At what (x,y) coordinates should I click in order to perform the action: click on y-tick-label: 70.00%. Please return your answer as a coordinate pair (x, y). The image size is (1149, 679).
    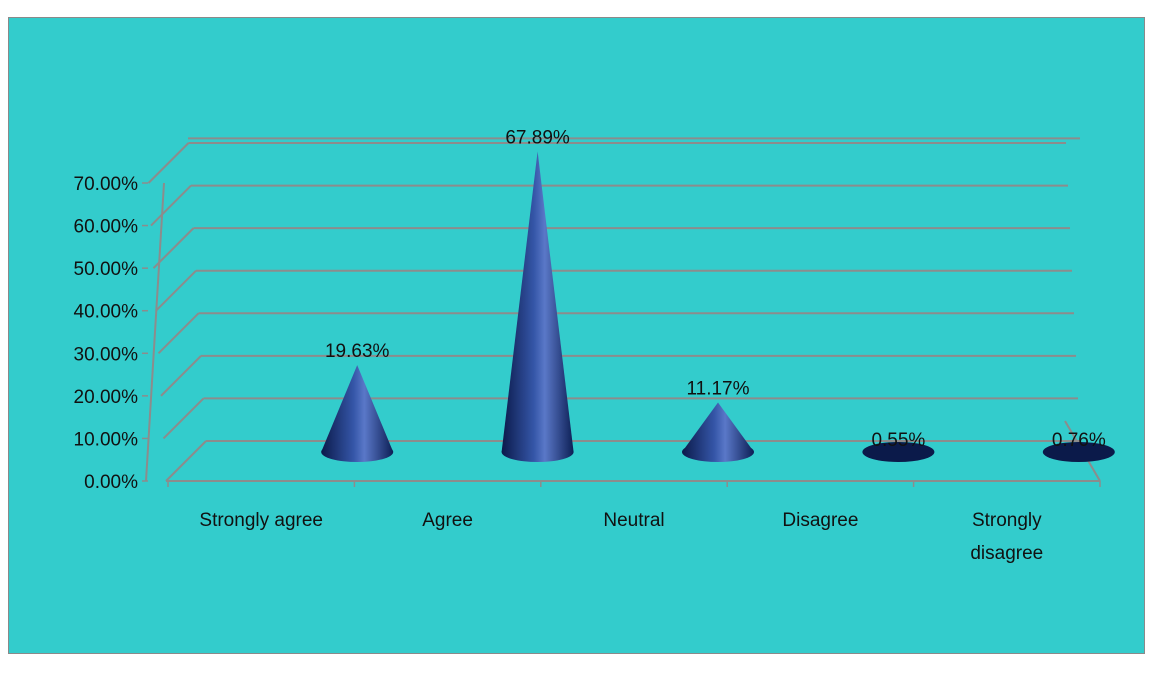
    Looking at the image, I should click on (106, 184).